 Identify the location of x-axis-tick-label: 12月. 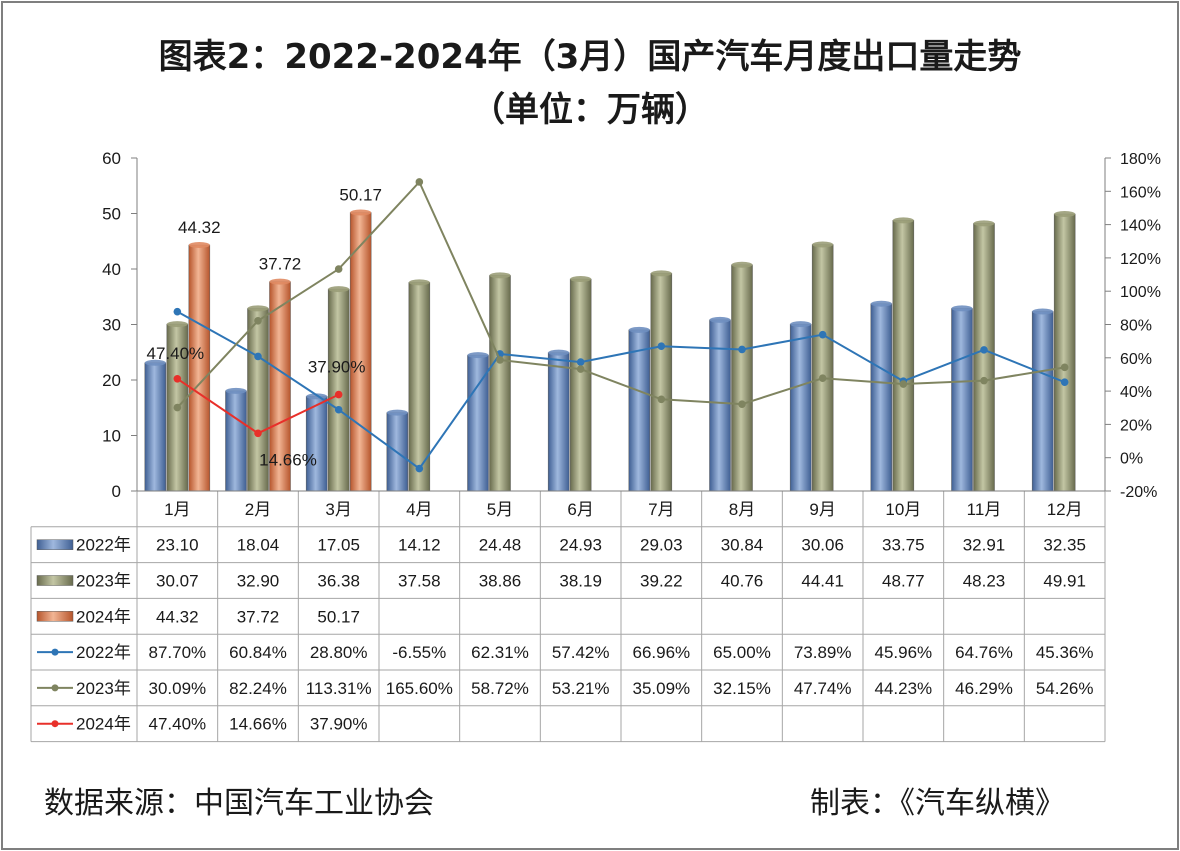
(1065, 509).